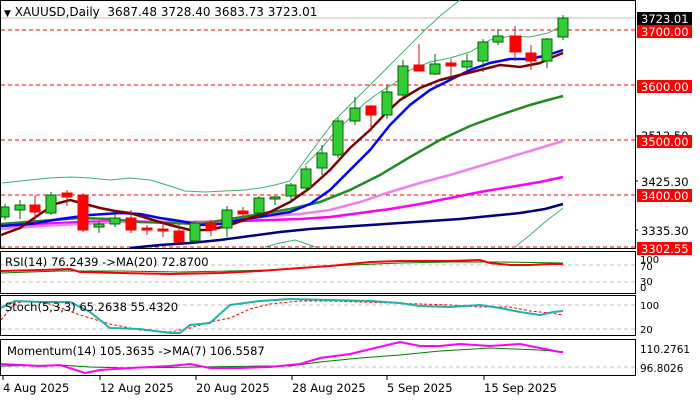  What do you see at coordinates (136, 351) in the screenshot?
I see `momentum-label: Momentum(14) 105.3635 ->MA(7) 106.5587` at bounding box center [136, 351].